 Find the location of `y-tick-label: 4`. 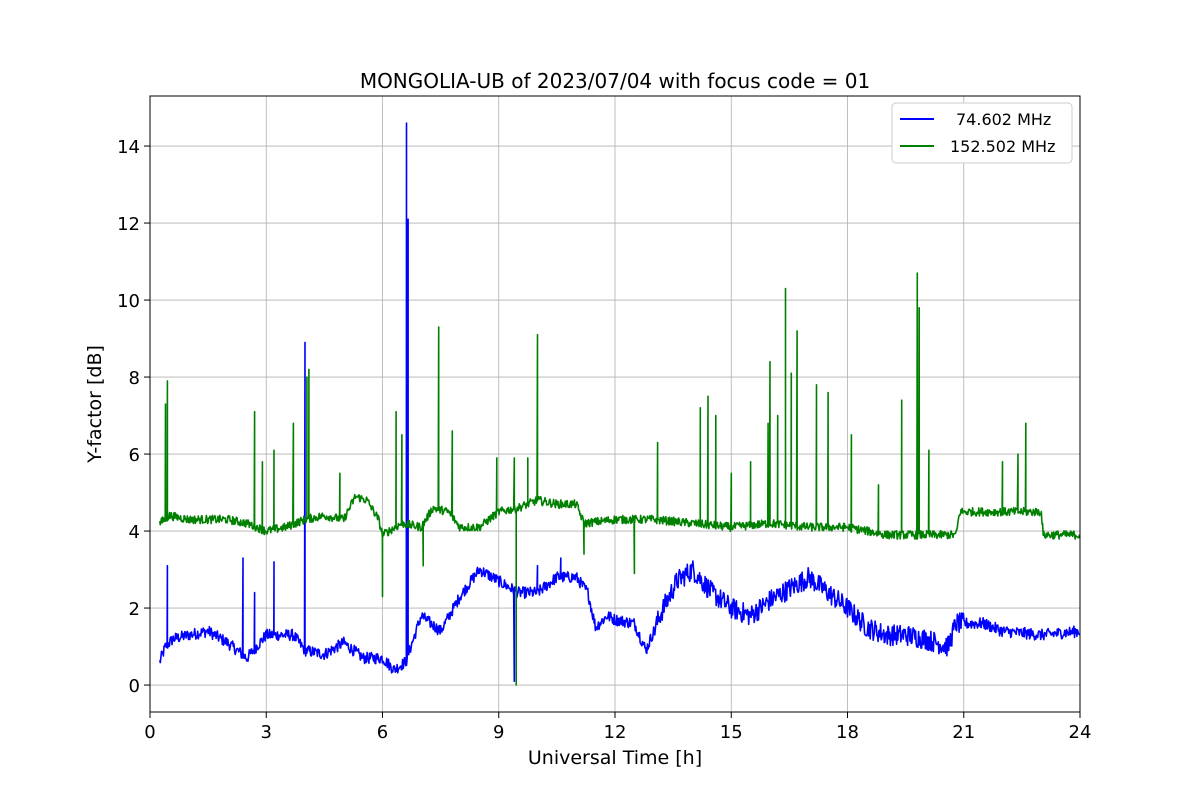

y-tick-label: 4 is located at coordinates (134, 532).